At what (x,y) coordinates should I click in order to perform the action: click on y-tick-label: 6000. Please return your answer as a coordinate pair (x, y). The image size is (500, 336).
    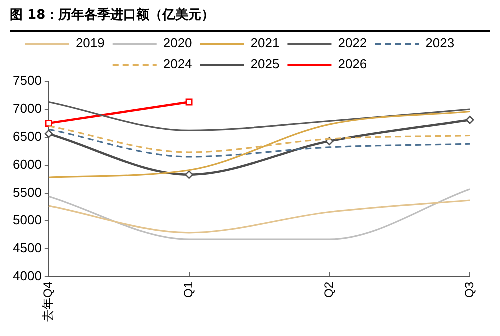
    Looking at the image, I should click on (27, 164).